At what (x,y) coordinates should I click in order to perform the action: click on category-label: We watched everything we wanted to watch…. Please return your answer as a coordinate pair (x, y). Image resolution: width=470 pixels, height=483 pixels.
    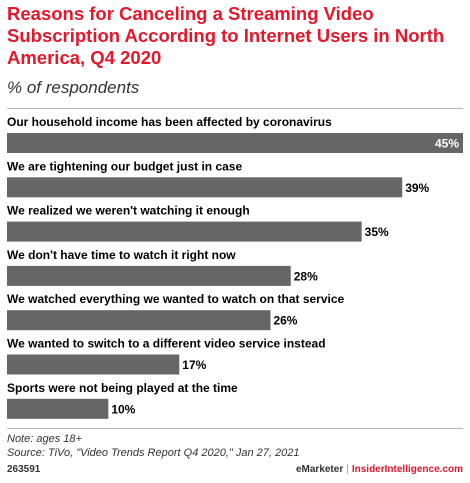
    Looking at the image, I should click on (176, 299).